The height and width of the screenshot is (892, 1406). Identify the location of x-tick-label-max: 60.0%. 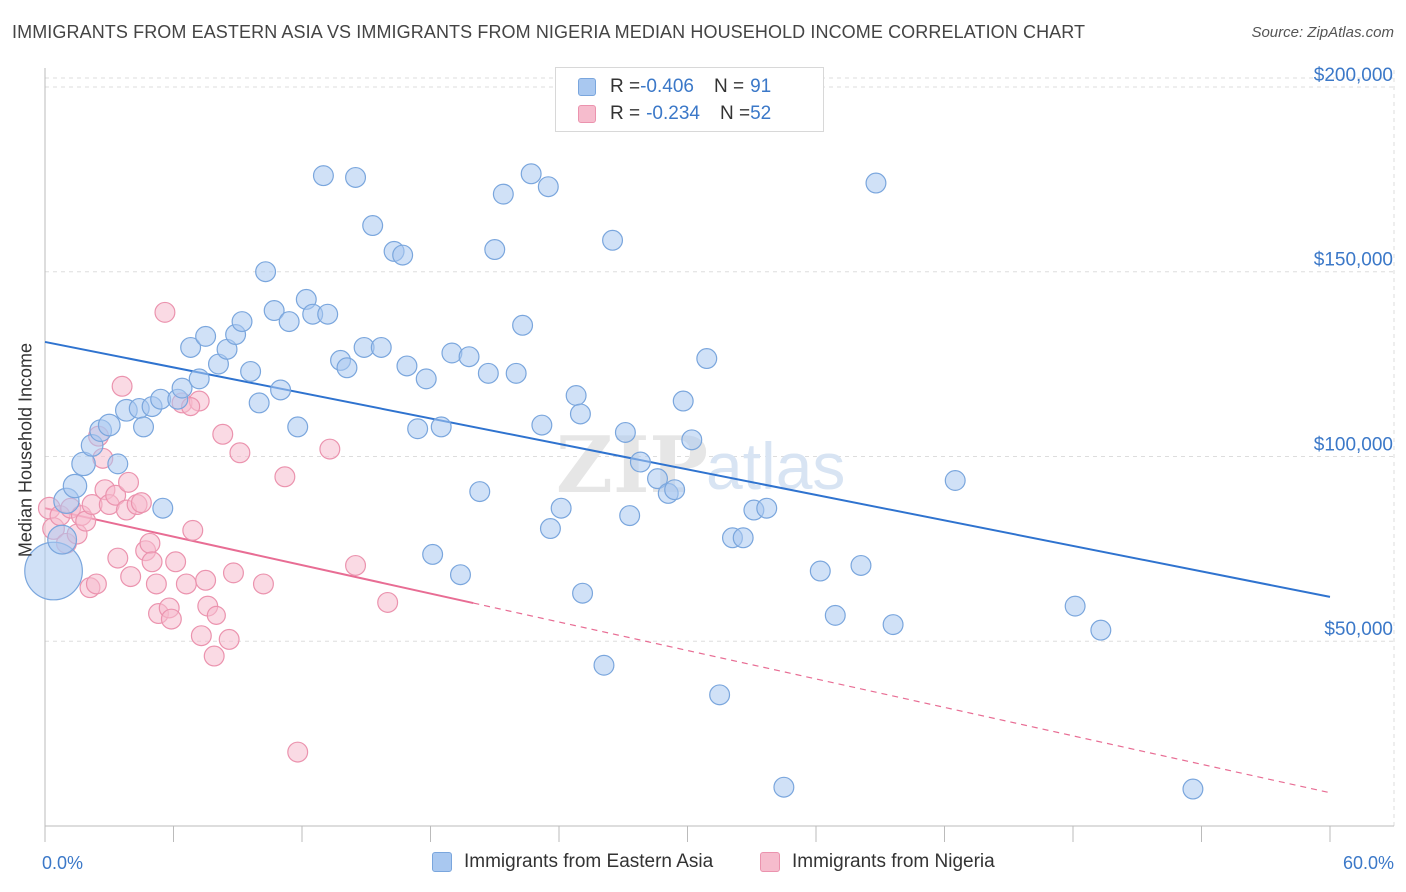
(1368, 863).